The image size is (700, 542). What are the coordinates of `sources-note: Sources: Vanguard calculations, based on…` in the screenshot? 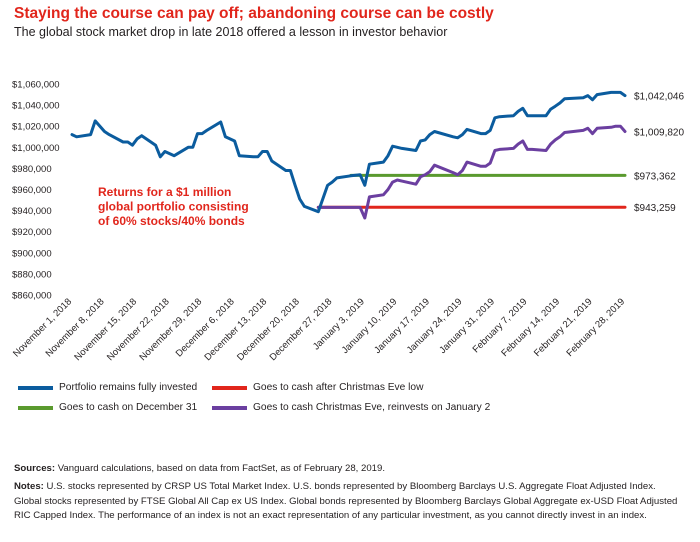 It's located at (350, 469).